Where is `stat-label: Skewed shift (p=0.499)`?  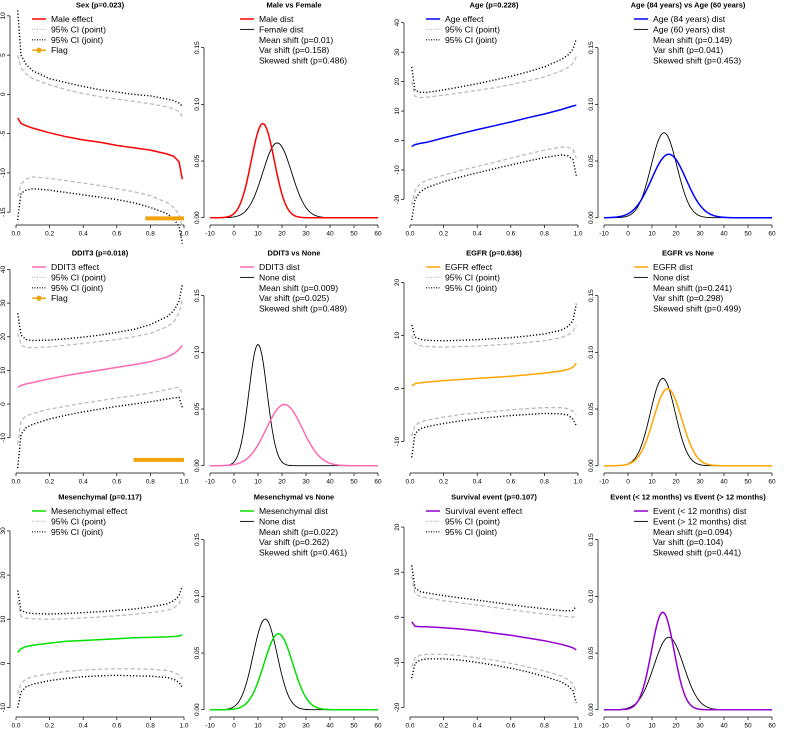 stat-label: Skewed shift (p=0.499) is located at coordinates (697, 309).